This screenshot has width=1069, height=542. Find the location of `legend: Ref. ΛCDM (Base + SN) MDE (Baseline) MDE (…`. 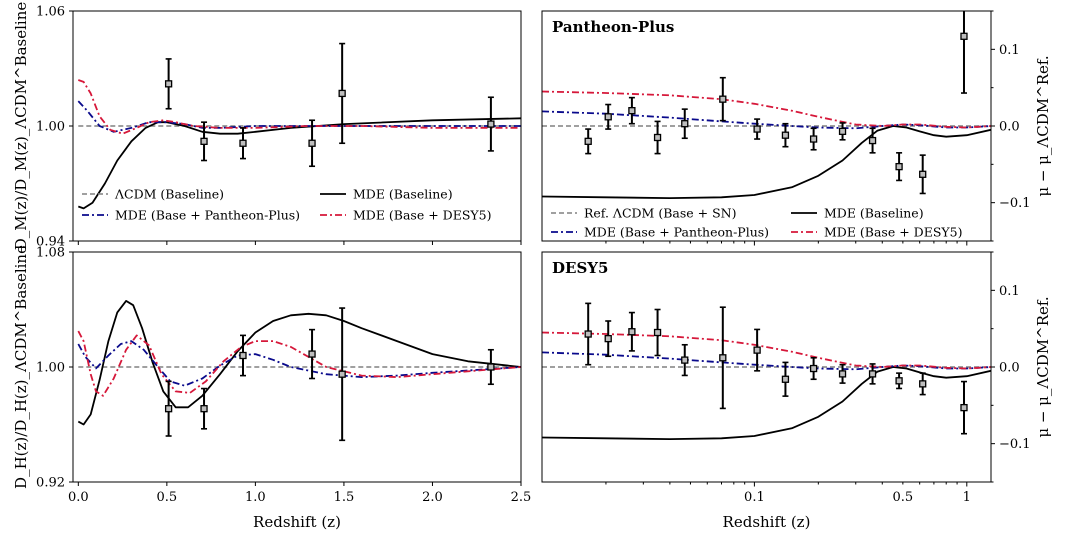

legend: Ref. ΛCDM (Base + SN) MDE (Baseline) MDE (… is located at coordinates (756, 223).